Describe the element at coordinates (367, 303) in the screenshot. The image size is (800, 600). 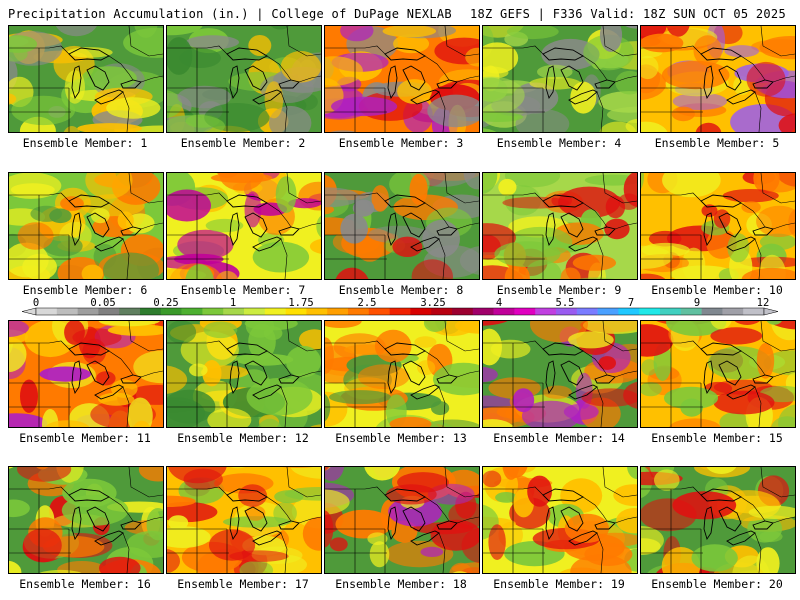
I see `colorbar-tick-label: 2.5` at that location.